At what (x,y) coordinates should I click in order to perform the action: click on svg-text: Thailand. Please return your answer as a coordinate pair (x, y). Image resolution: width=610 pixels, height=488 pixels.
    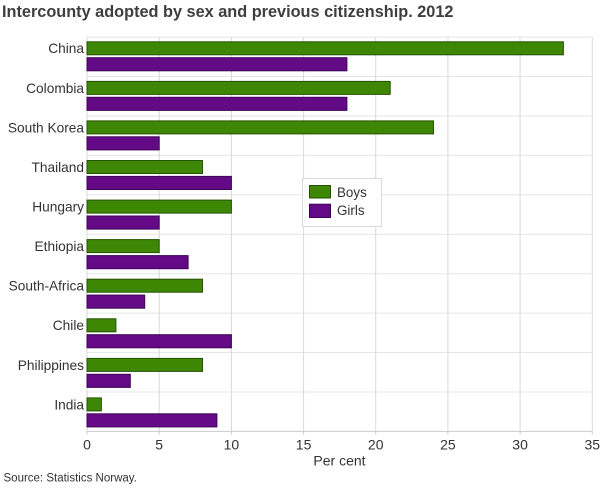
    Looking at the image, I should click on (57, 167).